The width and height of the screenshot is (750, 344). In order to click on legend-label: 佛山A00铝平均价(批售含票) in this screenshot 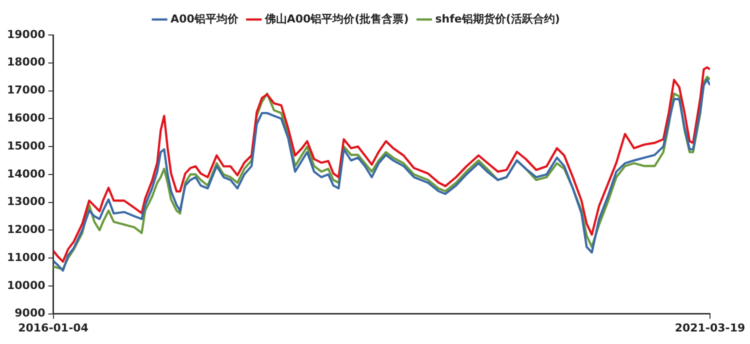, I will do `click(336, 19)`.